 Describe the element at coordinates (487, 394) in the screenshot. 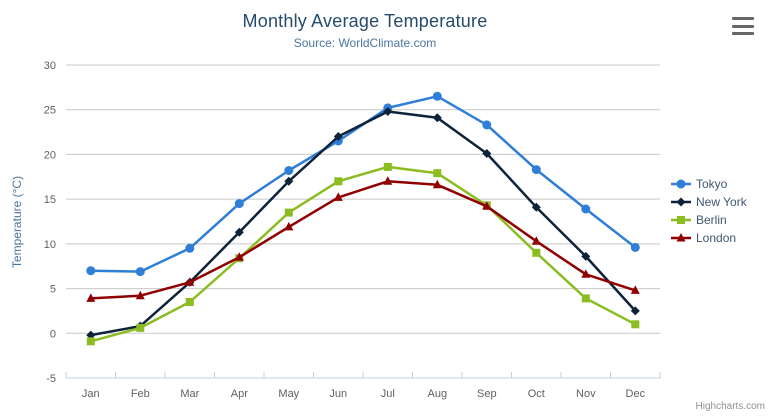

I see `x-axis-label: Sep` at that location.